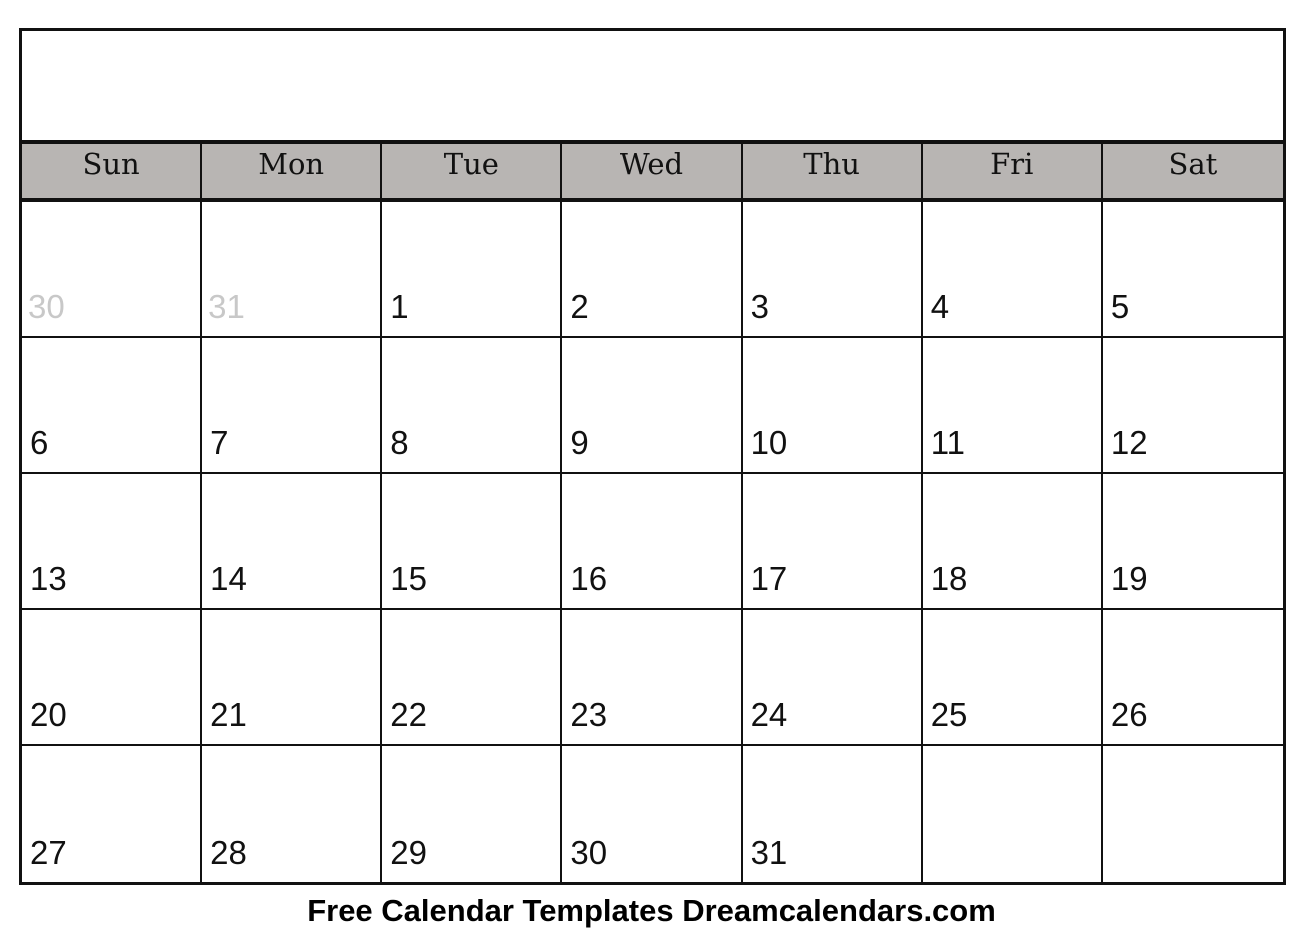  I want to click on day-cell: 4, so click(1012, 270).